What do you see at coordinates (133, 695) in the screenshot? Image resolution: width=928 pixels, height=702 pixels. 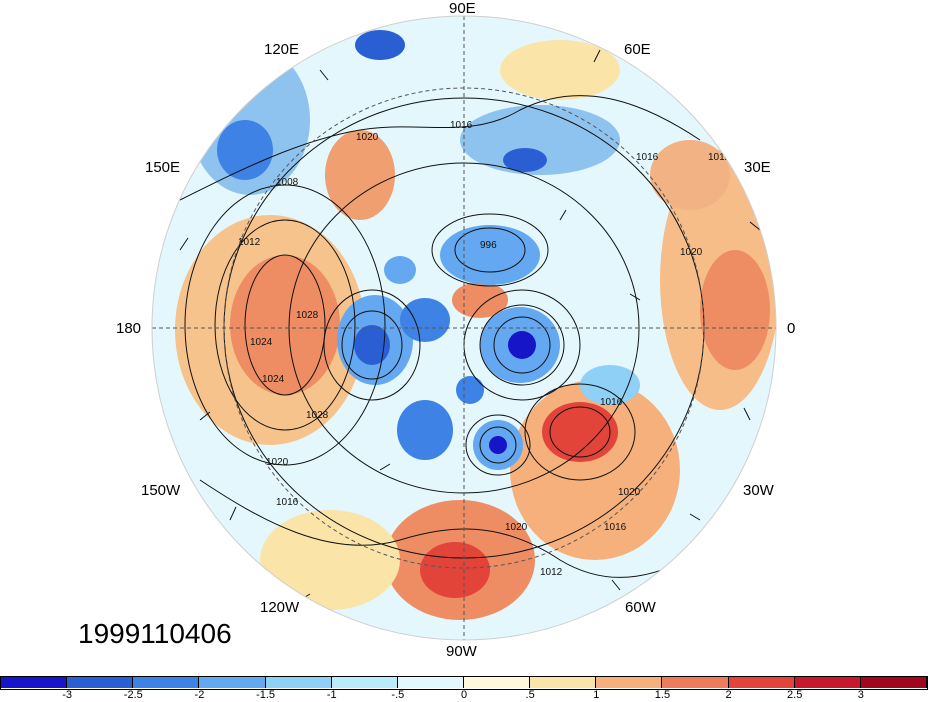 I see `colorbar-tick-label: -2.5` at bounding box center [133, 695].